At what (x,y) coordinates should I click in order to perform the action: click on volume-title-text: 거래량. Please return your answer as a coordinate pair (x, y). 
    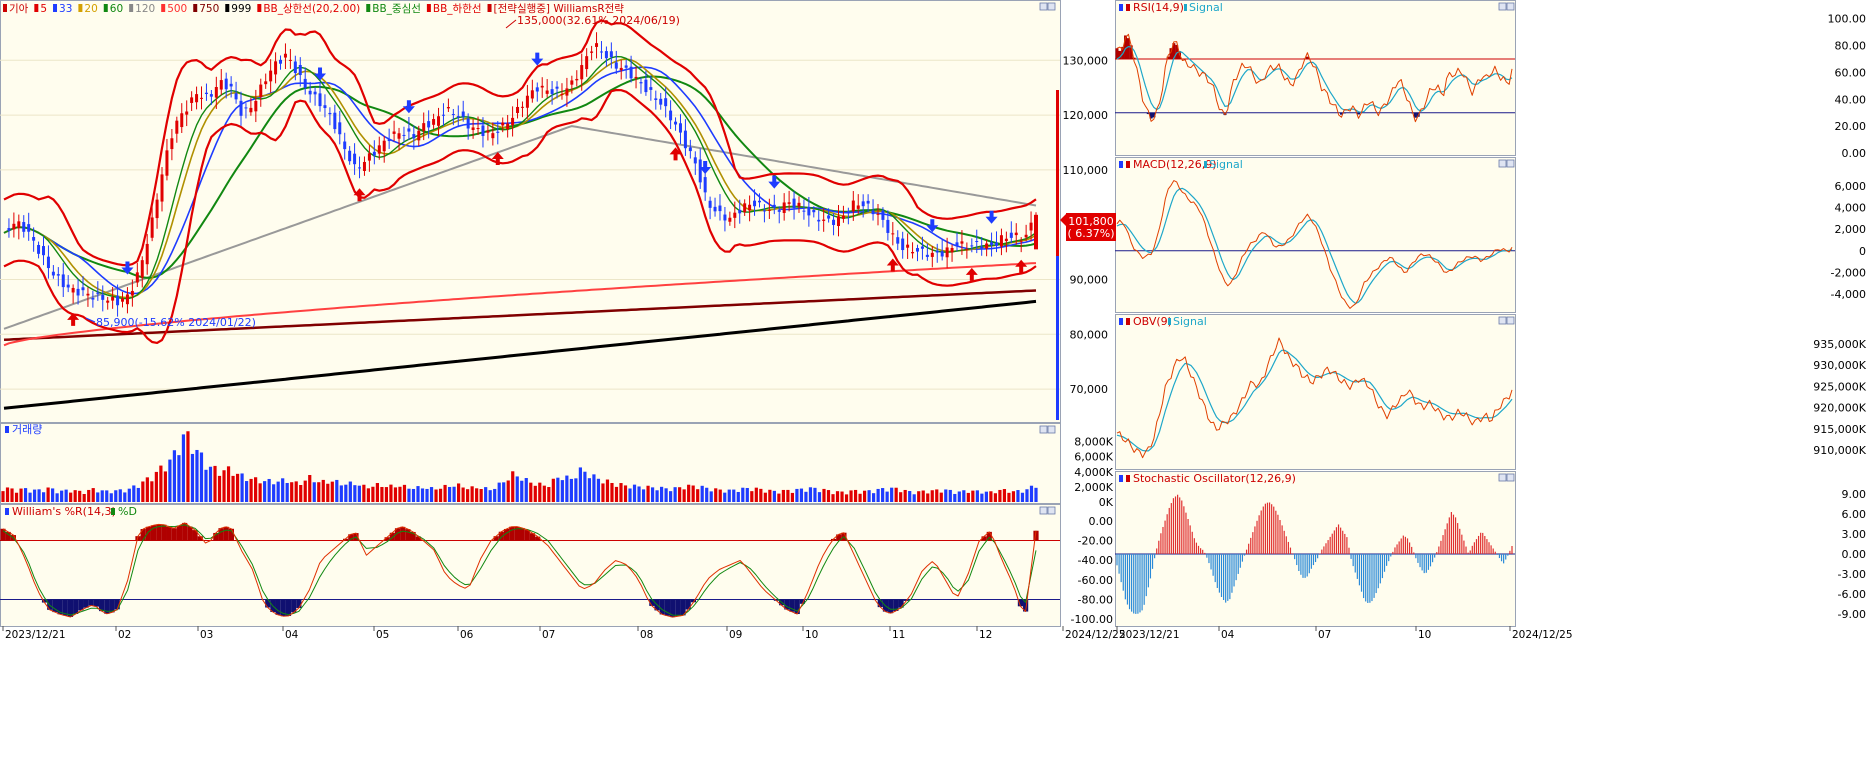
    Looking at the image, I should click on (27, 429).